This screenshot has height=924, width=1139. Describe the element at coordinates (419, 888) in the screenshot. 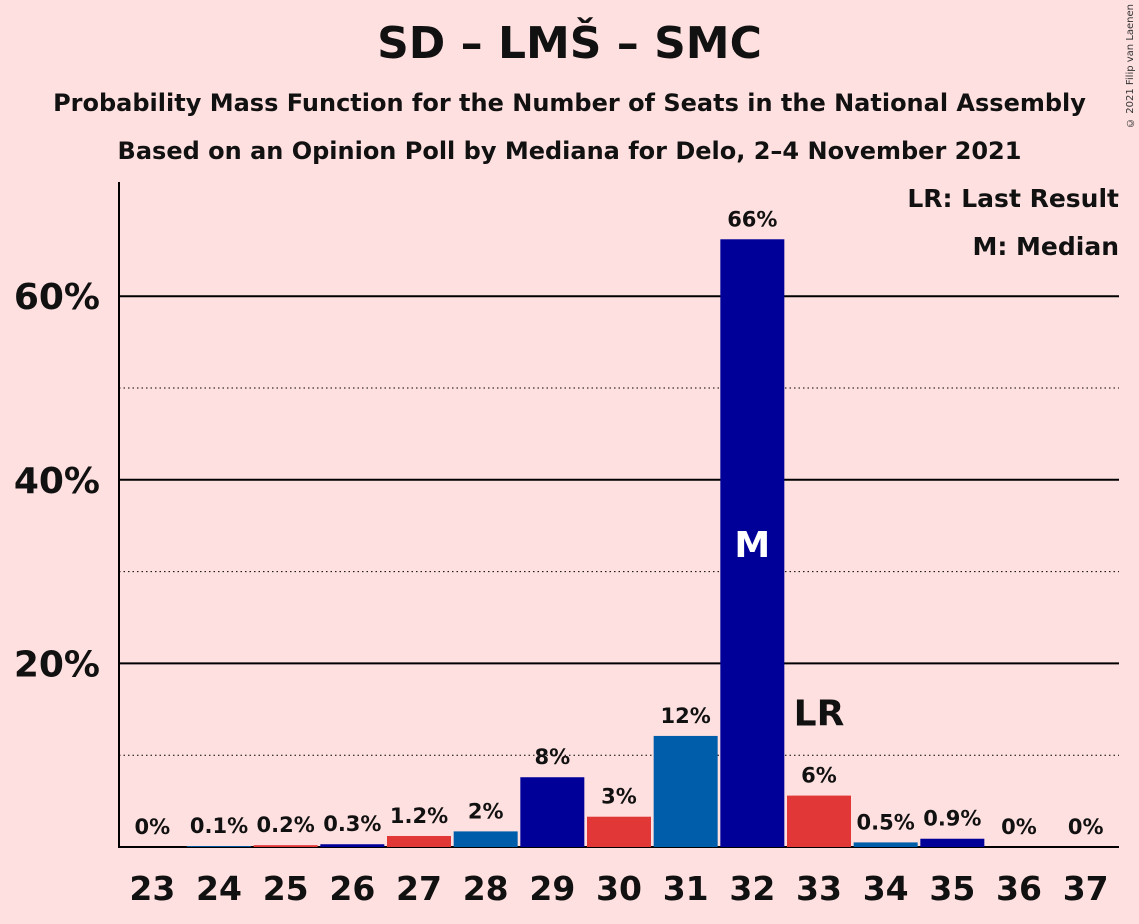

I see `x-tick-label: 27` at that location.